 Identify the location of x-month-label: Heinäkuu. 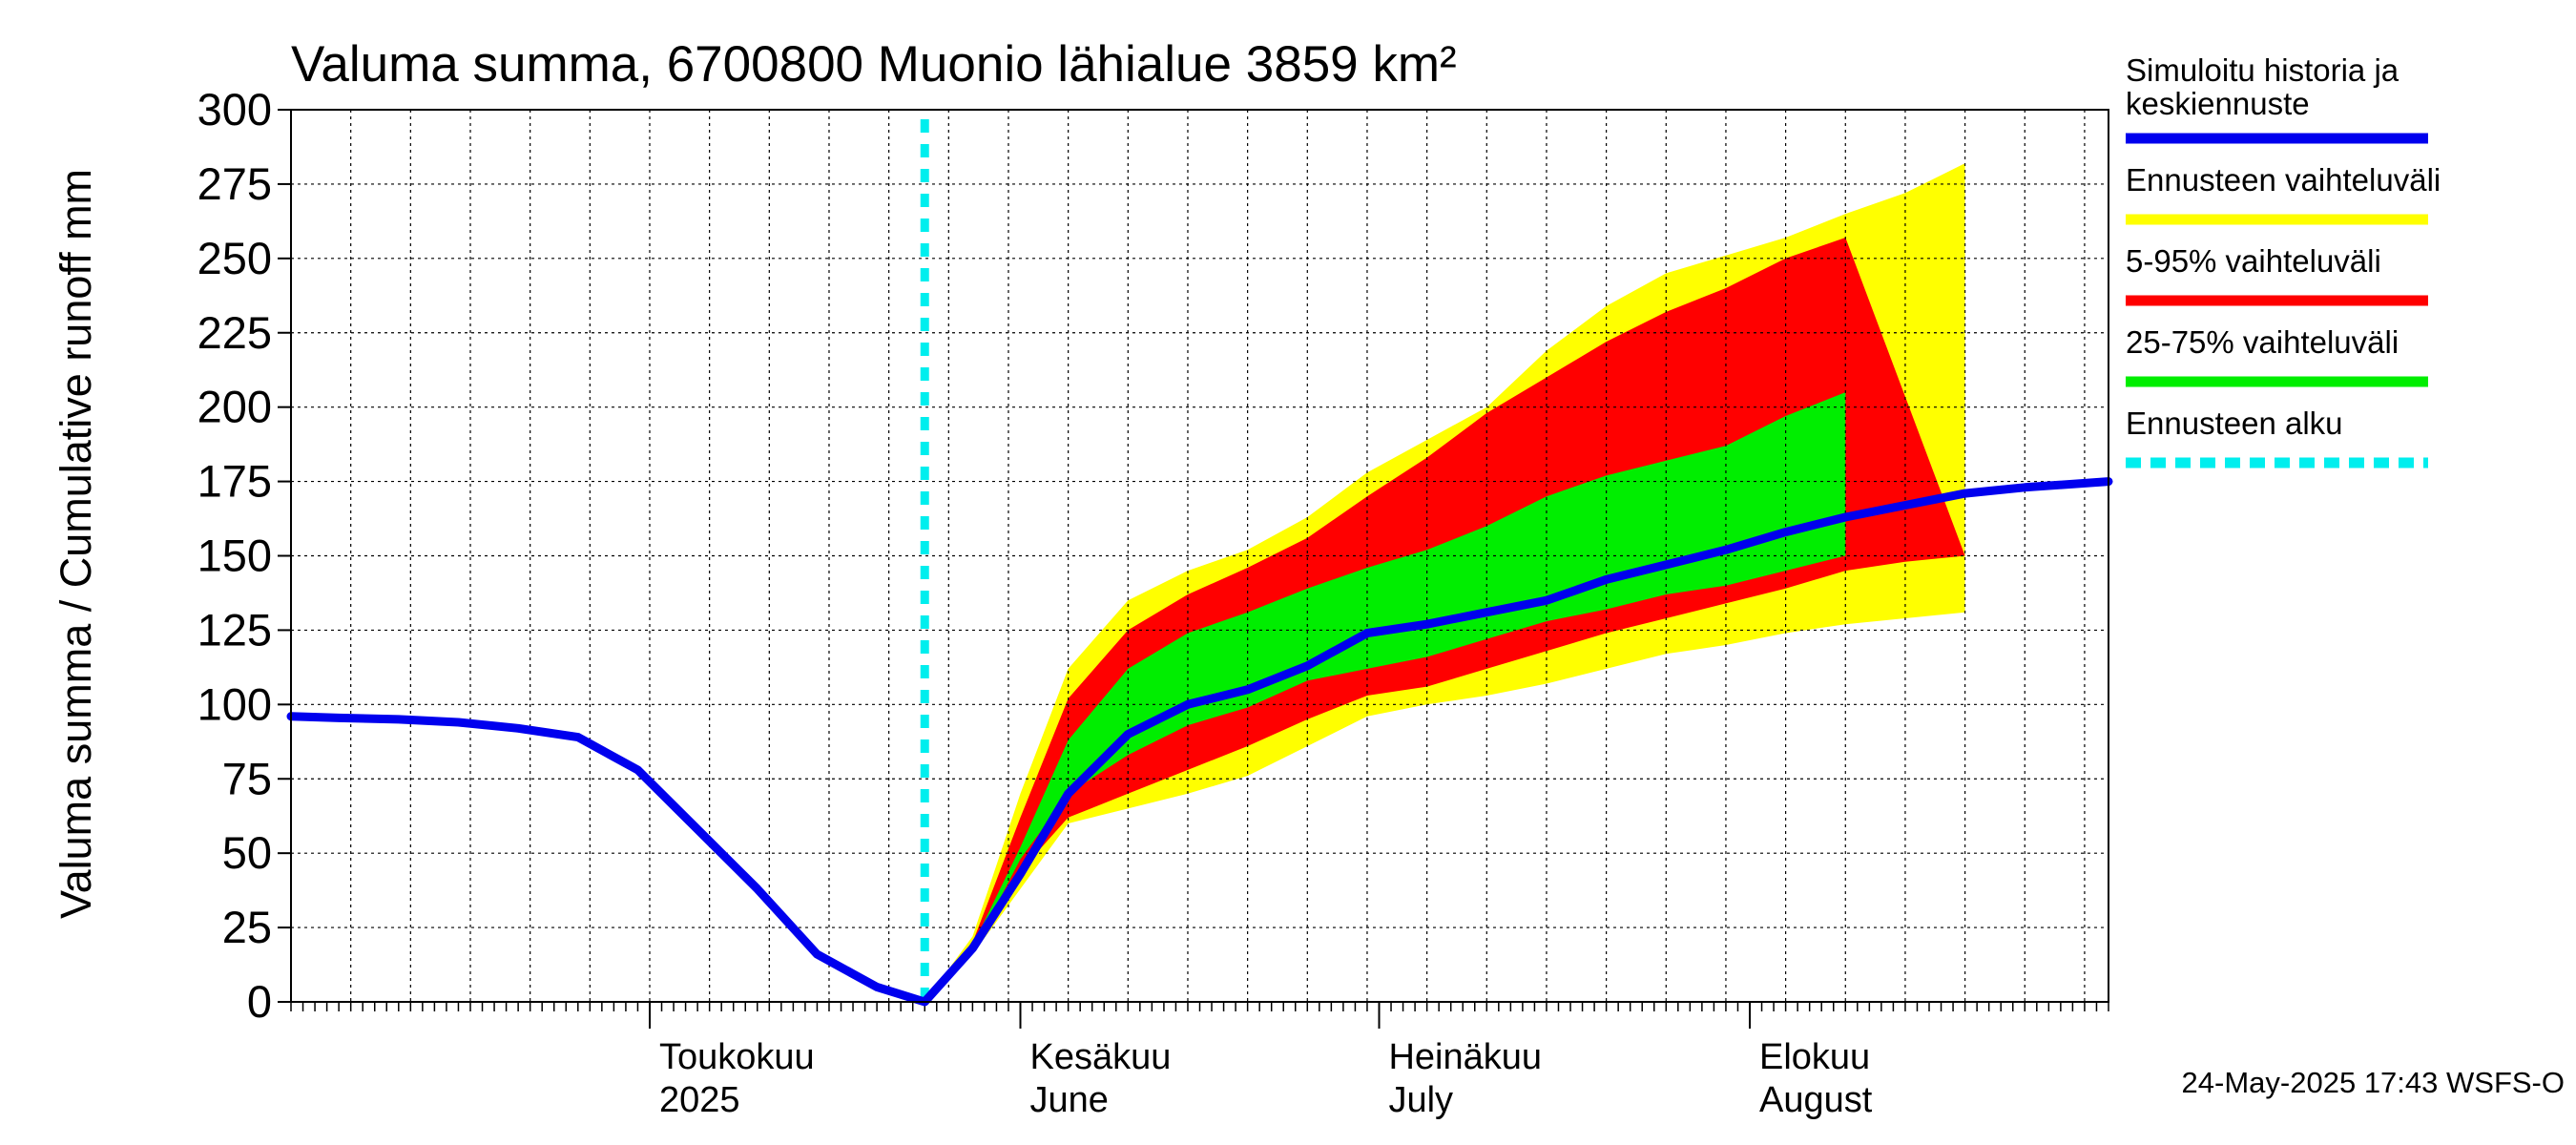
(1465, 1057).